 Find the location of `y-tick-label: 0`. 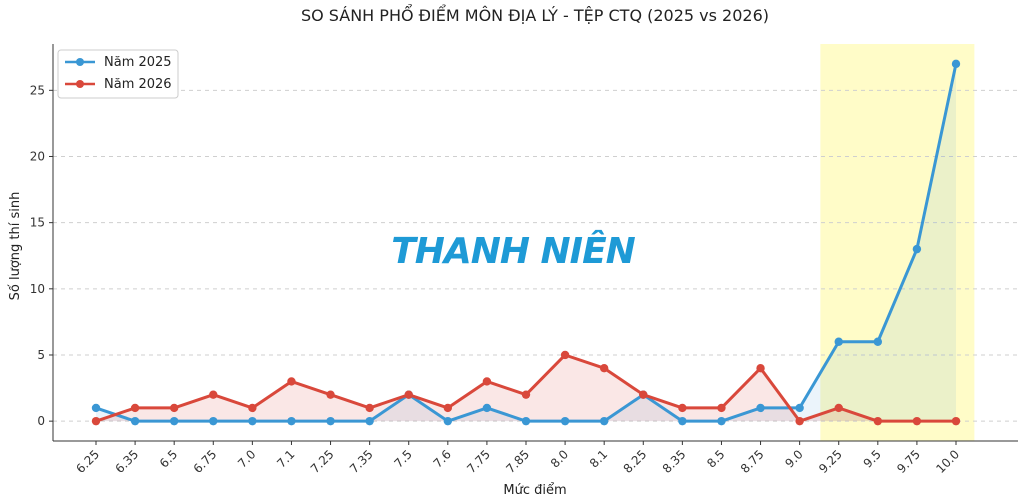

y-tick-label: 0 is located at coordinates (41, 421).